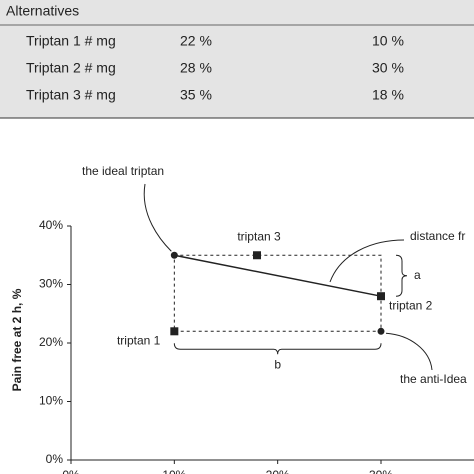 The image size is (474, 474). Describe the element at coordinates (71, 68) in the screenshot. I see `cell: Triptan 2 # mg` at that location.